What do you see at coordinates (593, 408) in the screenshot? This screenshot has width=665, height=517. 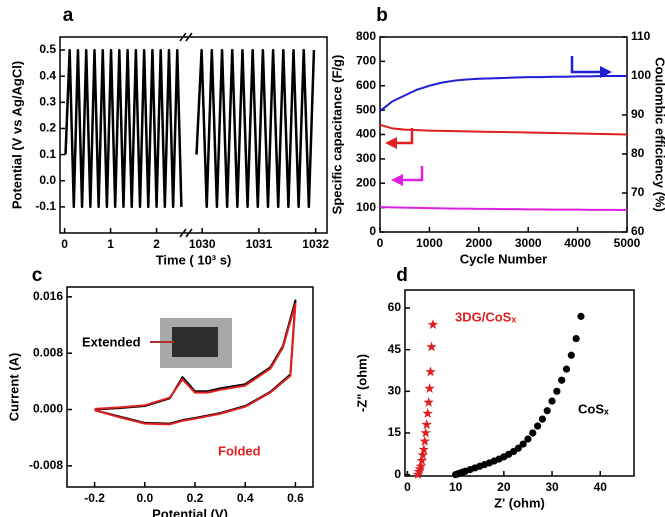 I see `series-annotation: CoSₓ` at bounding box center [593, 408].